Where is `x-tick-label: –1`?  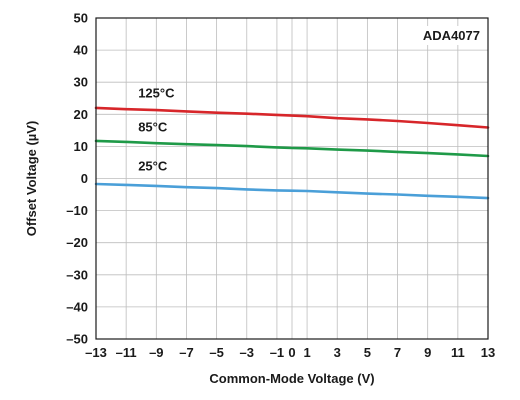 x-tick-label: –1 is located at coordinates (277, 352).